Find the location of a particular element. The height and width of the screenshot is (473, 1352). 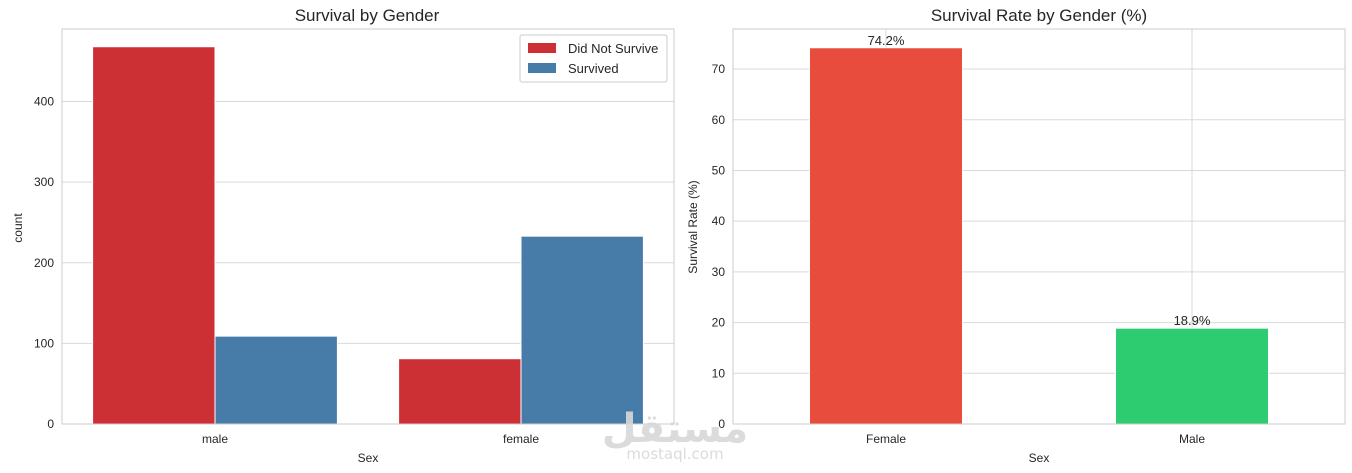

watermark-logo: مستقل mostaql.com is located at coordinates (675, 434).